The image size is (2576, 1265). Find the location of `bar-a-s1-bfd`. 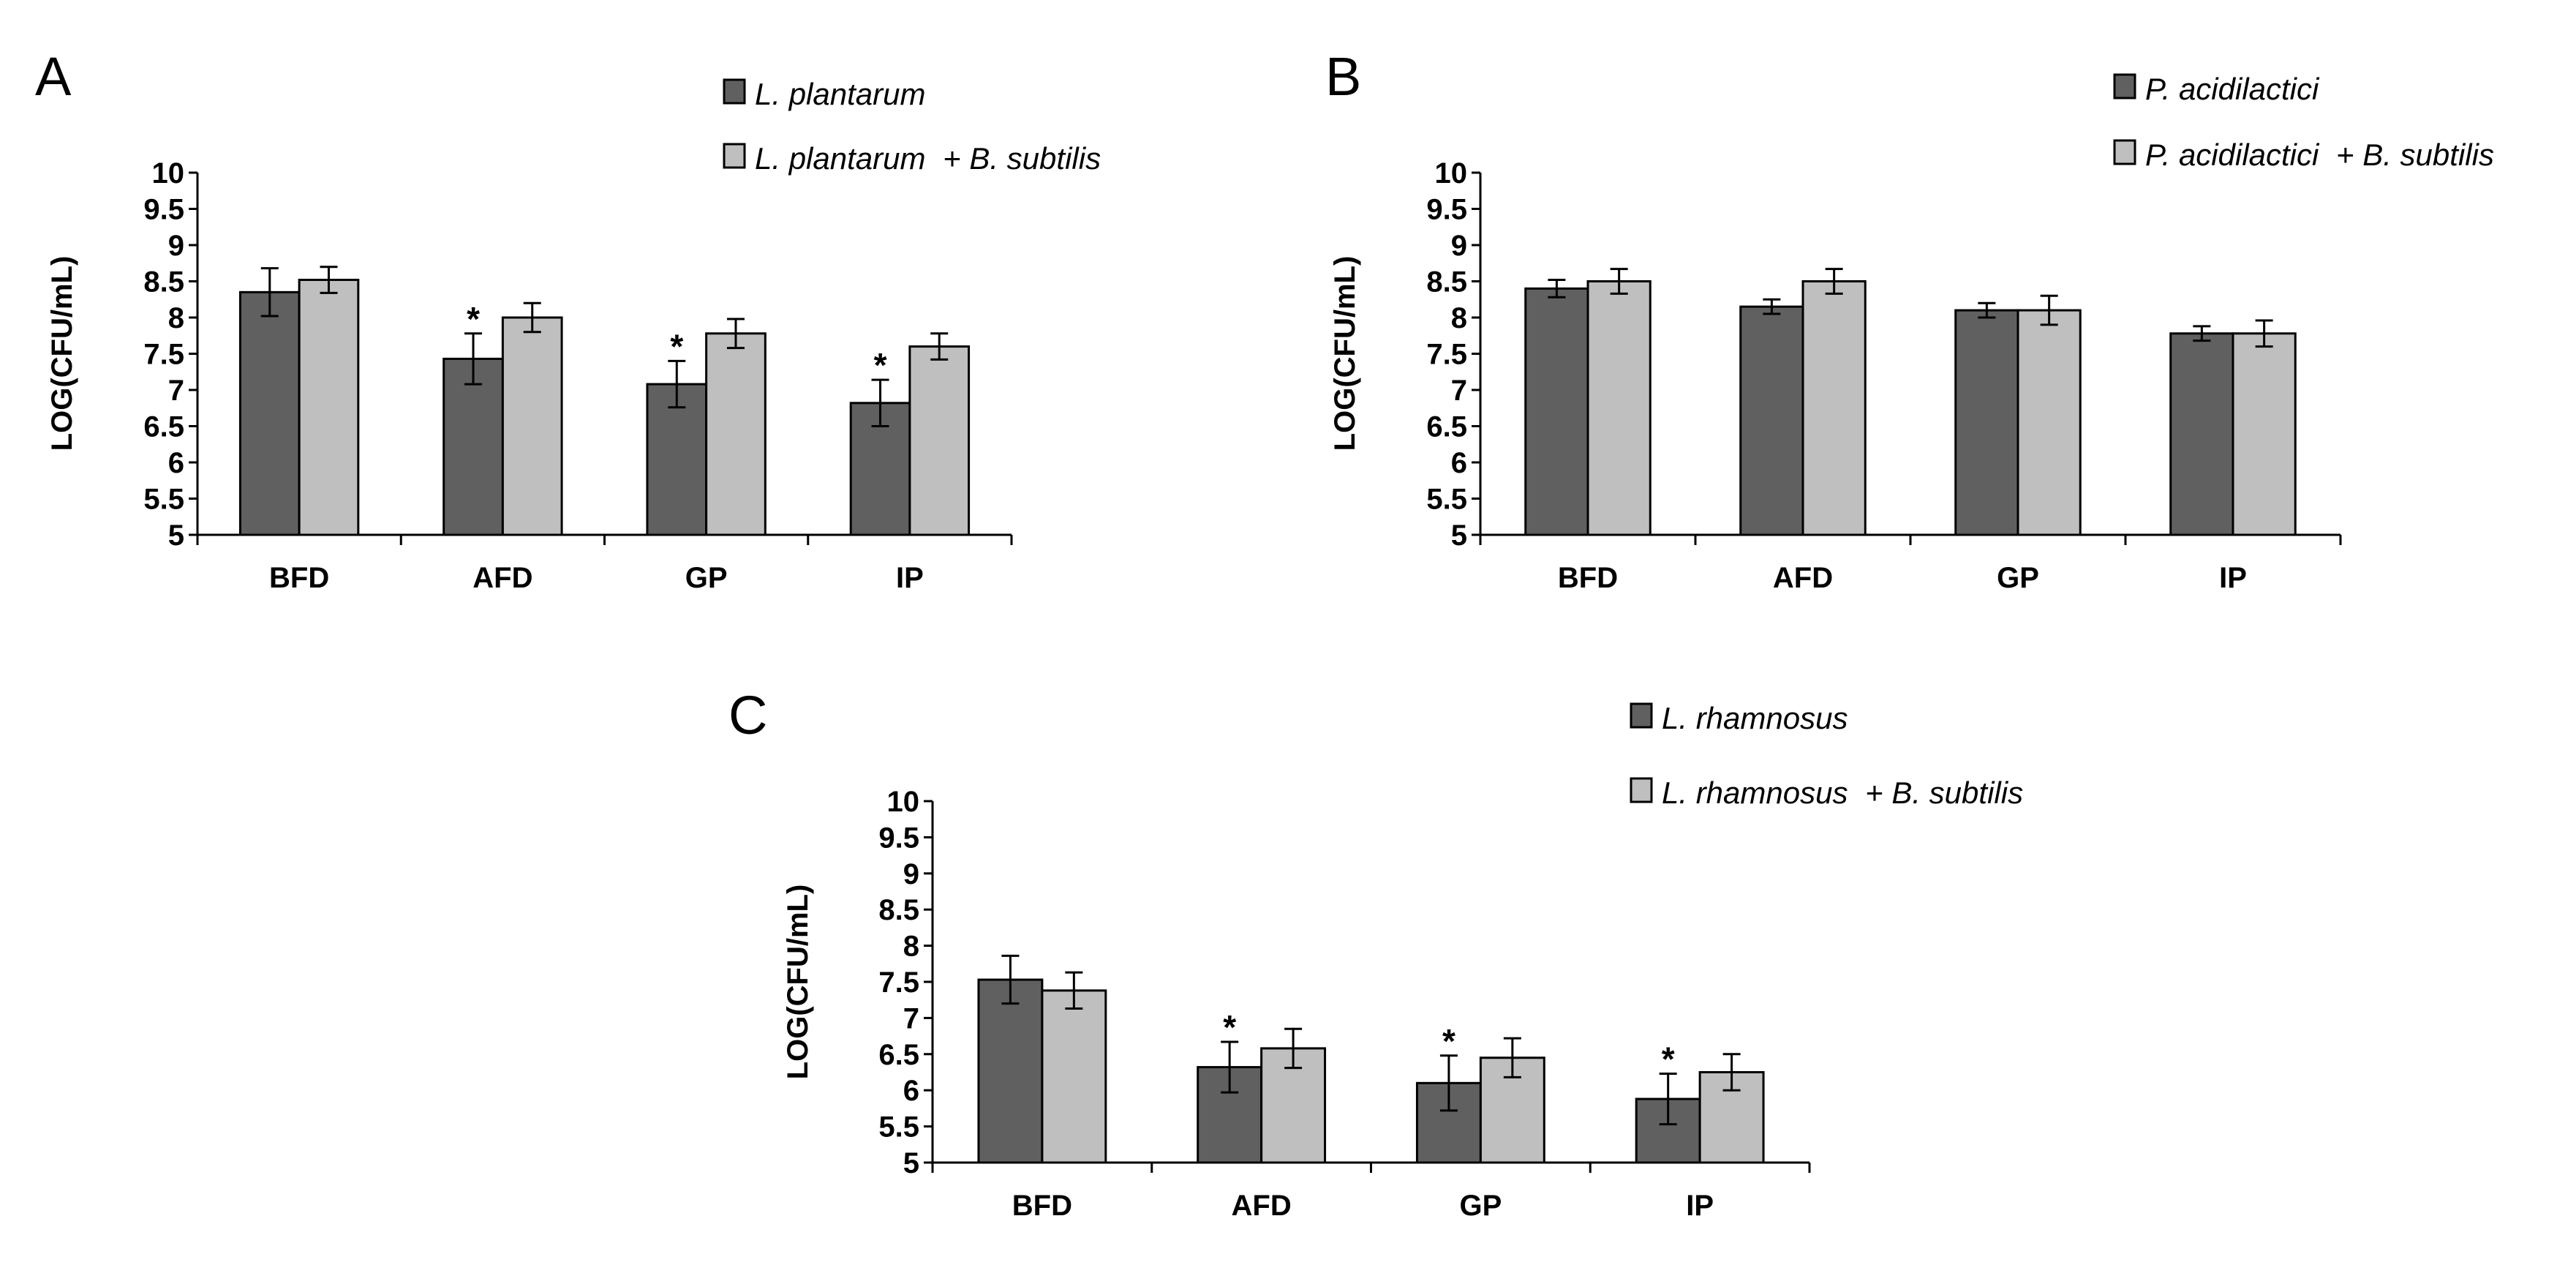

bar-a-s1-bfd is located at coordinates (269, 413).